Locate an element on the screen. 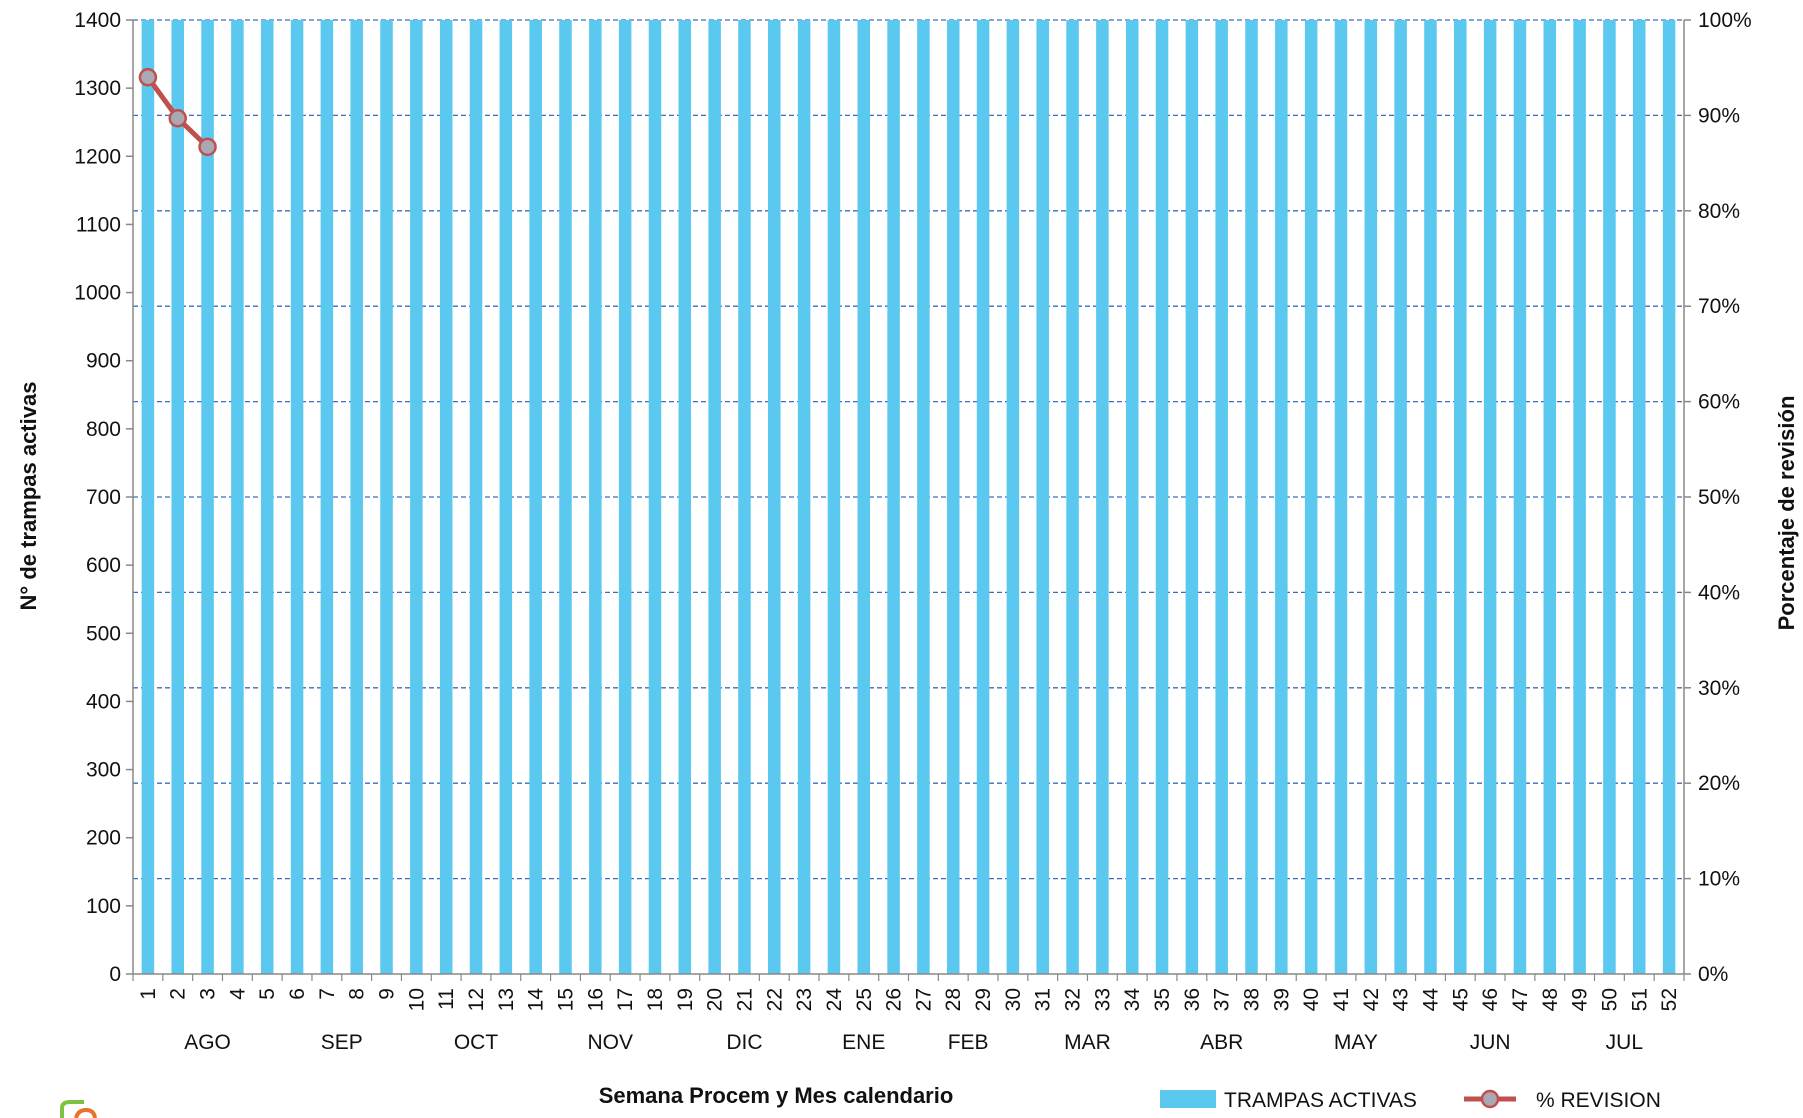  month-label: FEB is located at coordinates (968, 1042).